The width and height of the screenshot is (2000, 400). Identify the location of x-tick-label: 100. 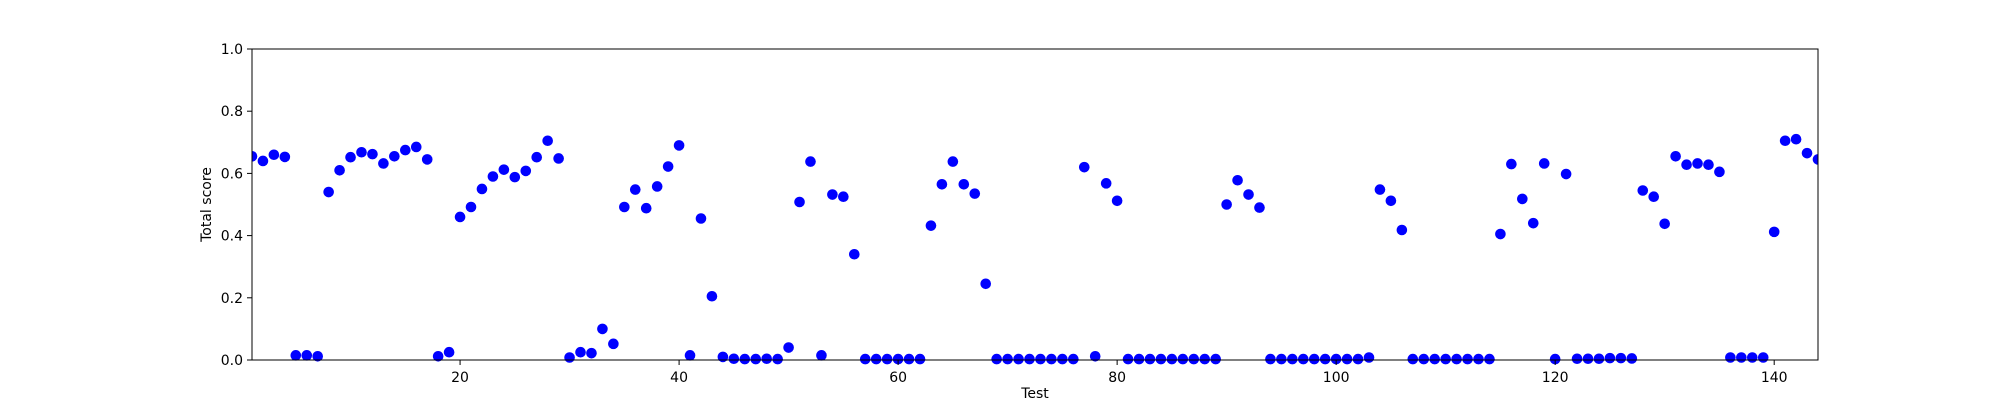
(1336, 378).